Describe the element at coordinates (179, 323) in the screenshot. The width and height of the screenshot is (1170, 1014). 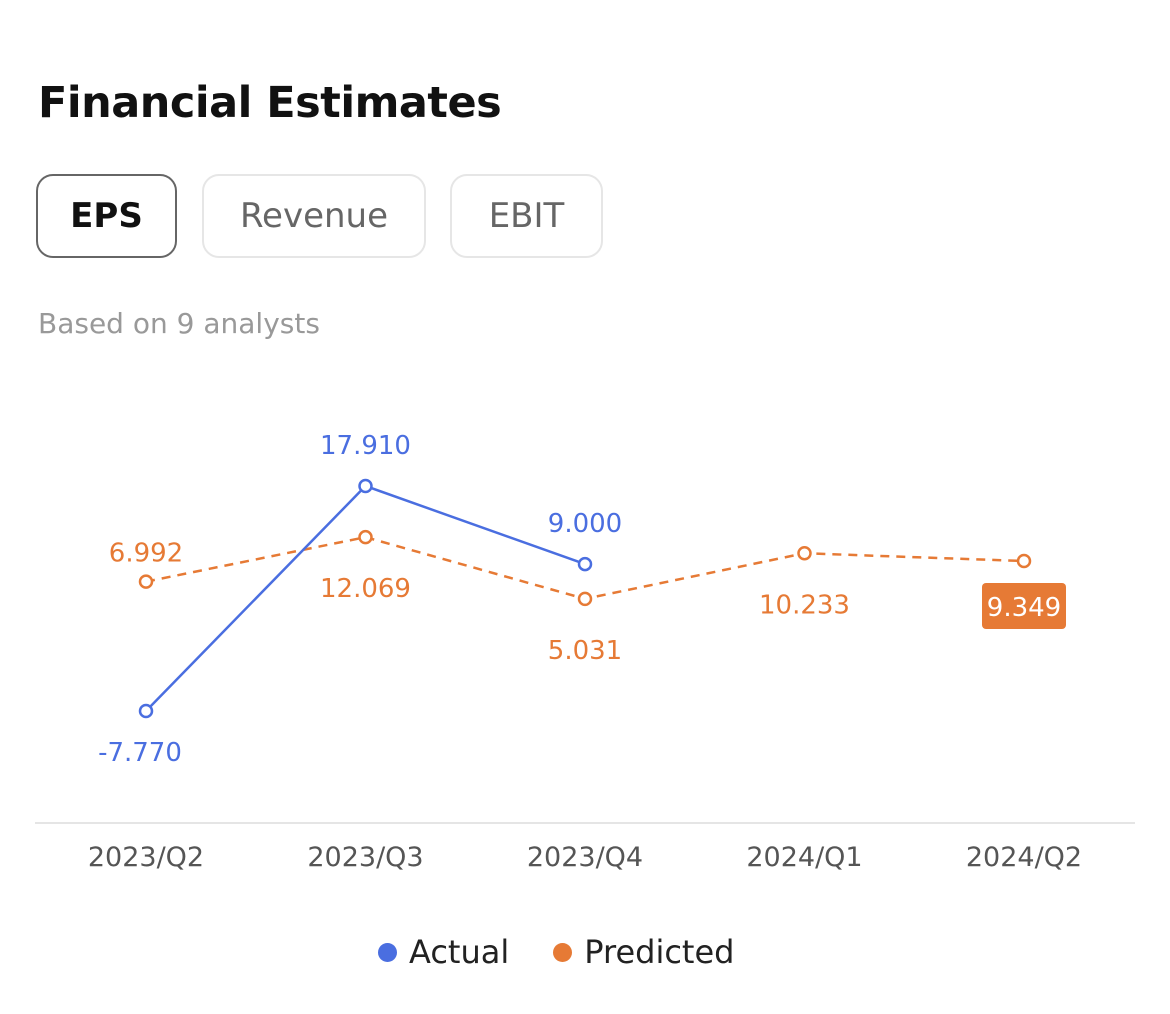
I see `analyst-count-subtitle: Based on 9 analysts` at that location.